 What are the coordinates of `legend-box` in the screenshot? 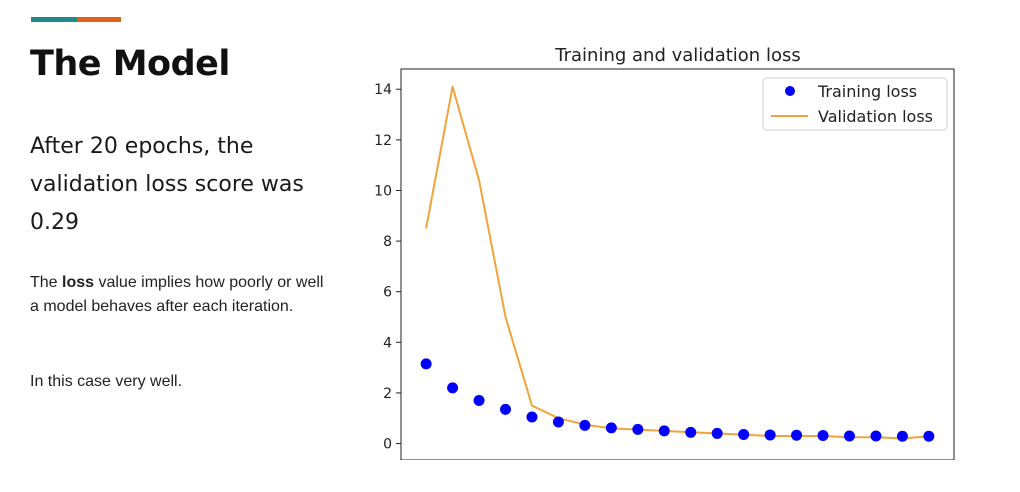 It's located at (855, 104).